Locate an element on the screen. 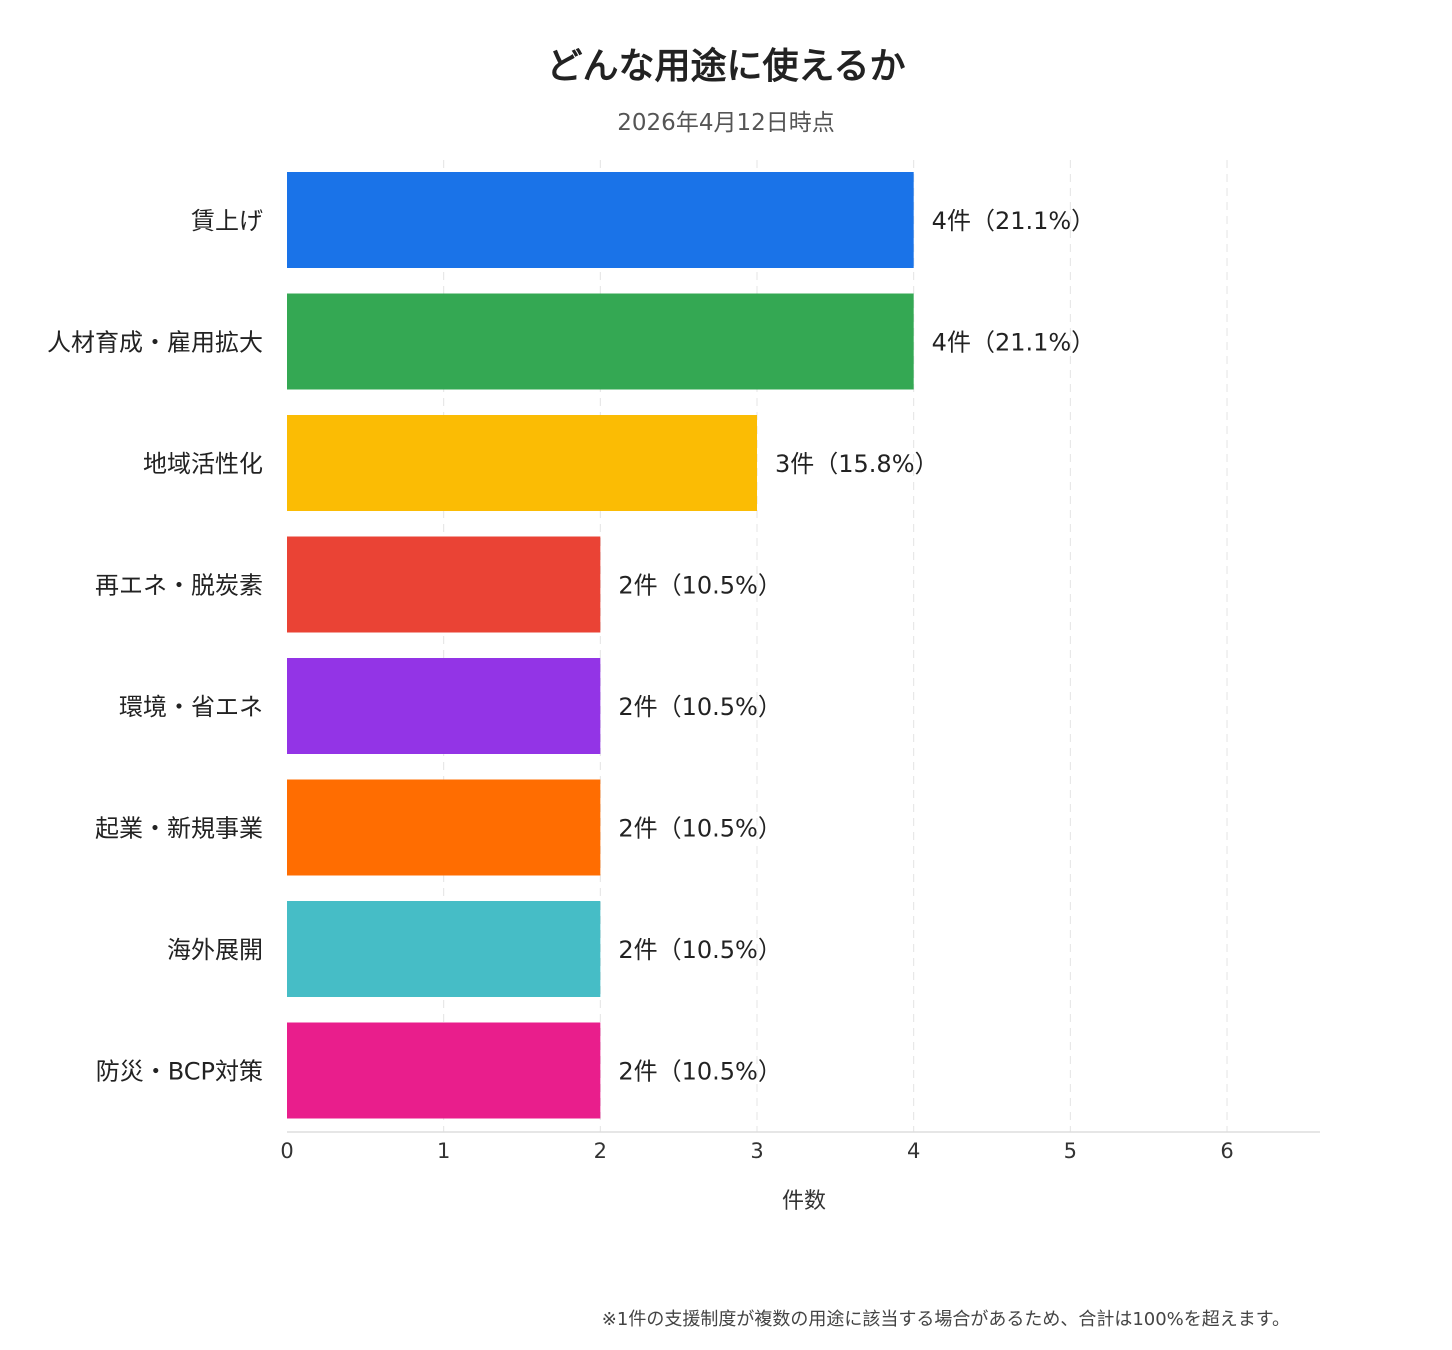  value-label-6: 2件（10.5%） is located at coordinates (700, 950).